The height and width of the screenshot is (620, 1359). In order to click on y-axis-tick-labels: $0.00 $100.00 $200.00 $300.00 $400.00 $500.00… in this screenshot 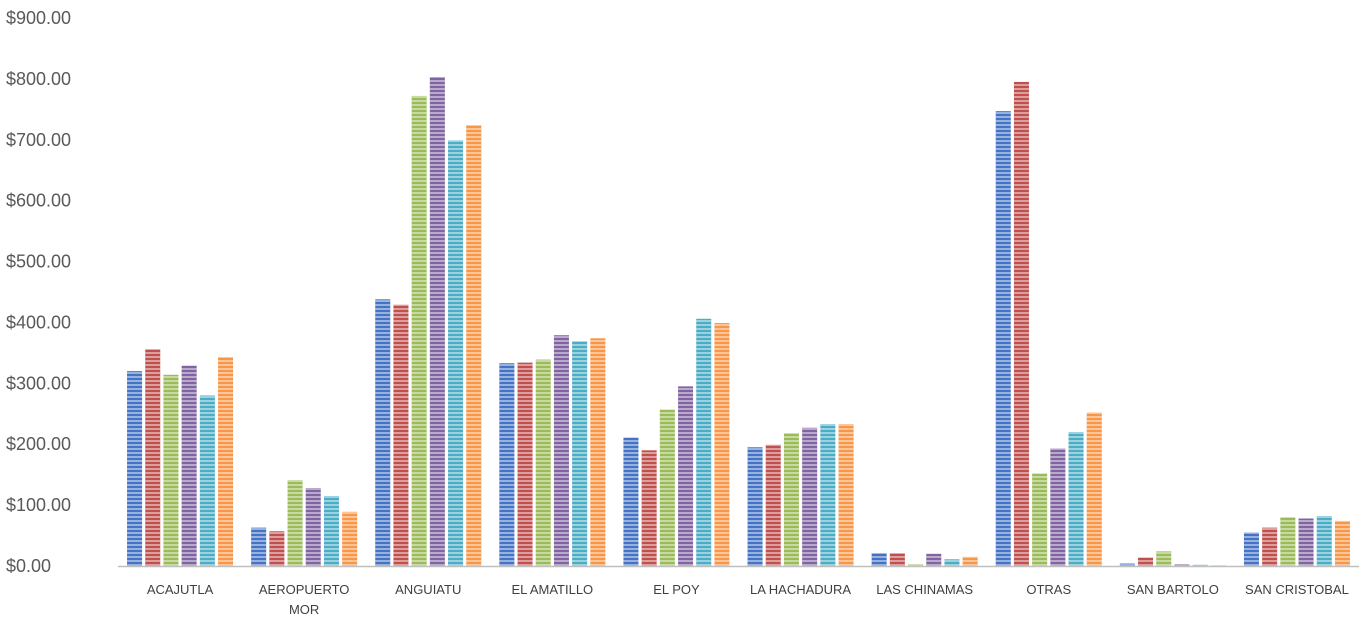, I will do `click(38, 292)`.